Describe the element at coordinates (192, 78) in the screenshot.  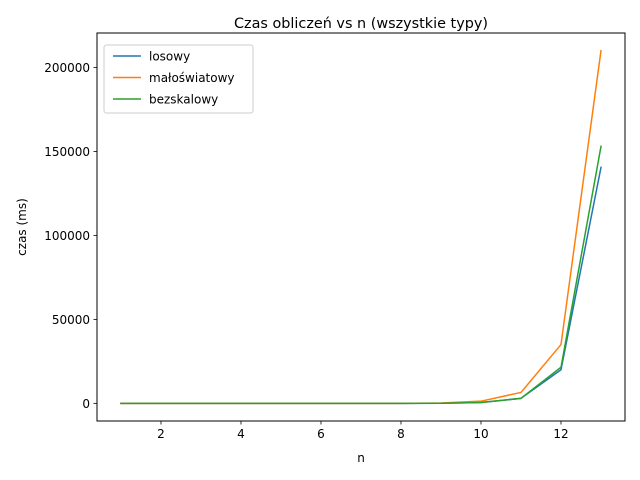
I see `legend-label: małoświatowy` at that location.